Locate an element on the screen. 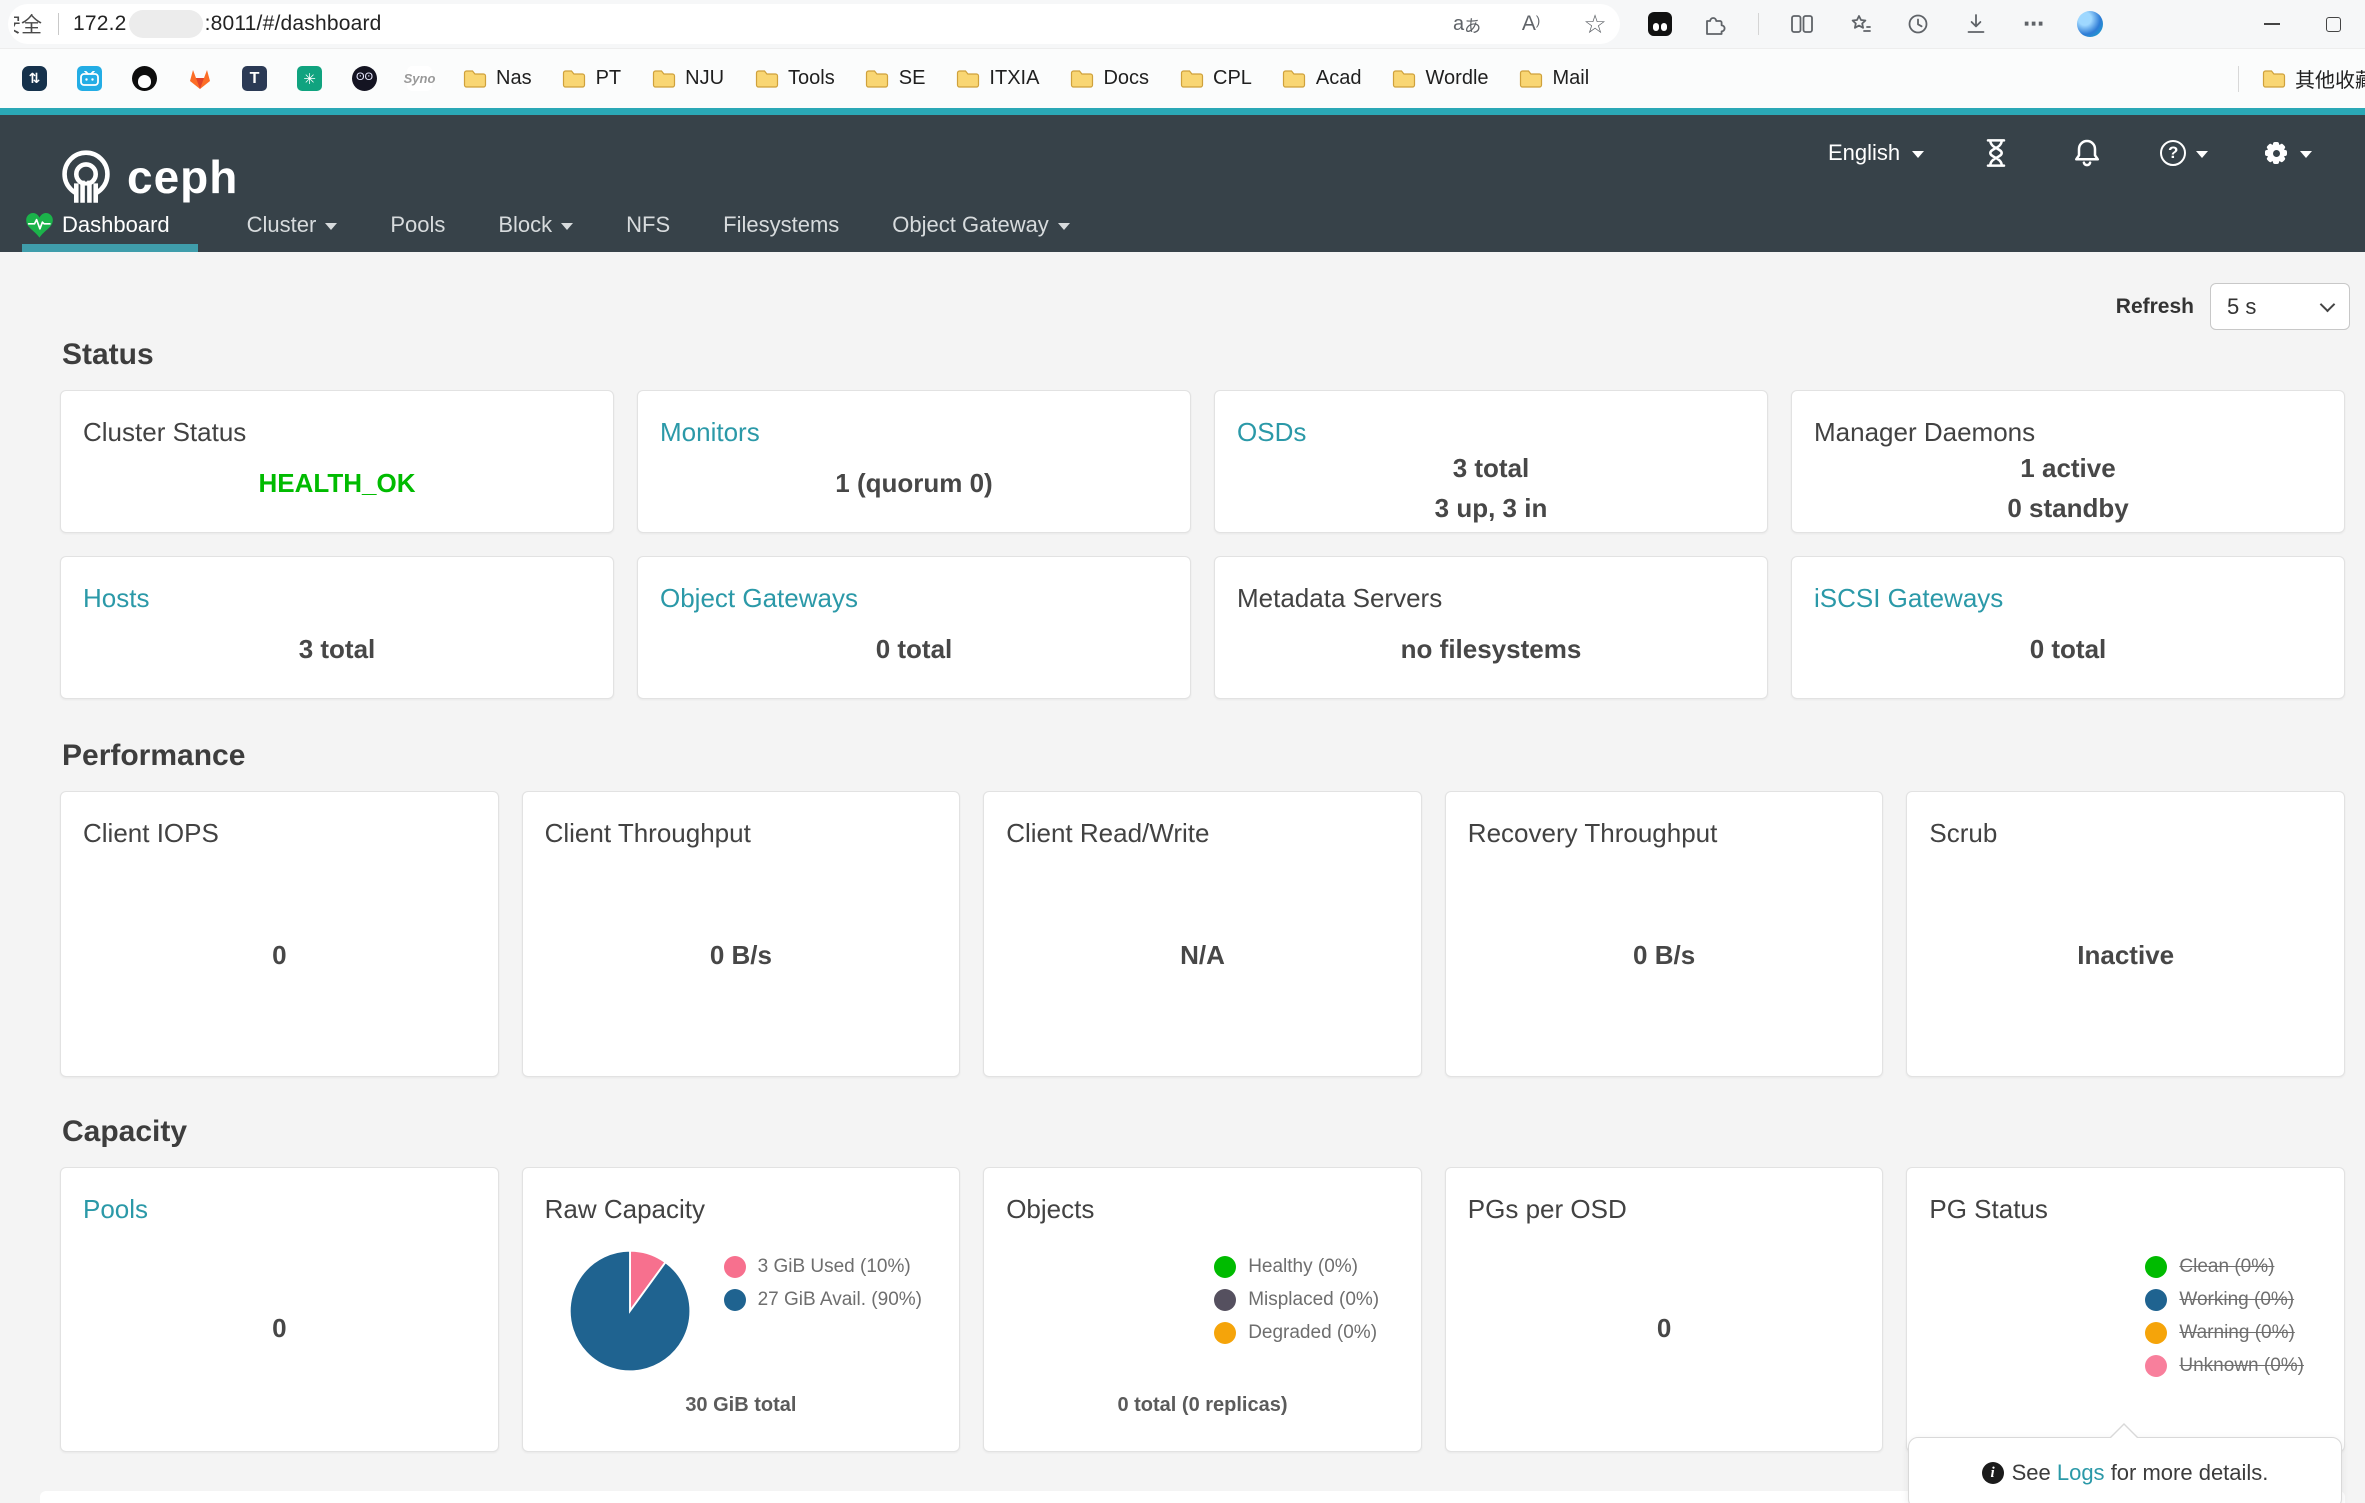 This screenshot has height=1503, width=2365. metadata-servers-value: no filesystems is located at coordinates (1491, 649).